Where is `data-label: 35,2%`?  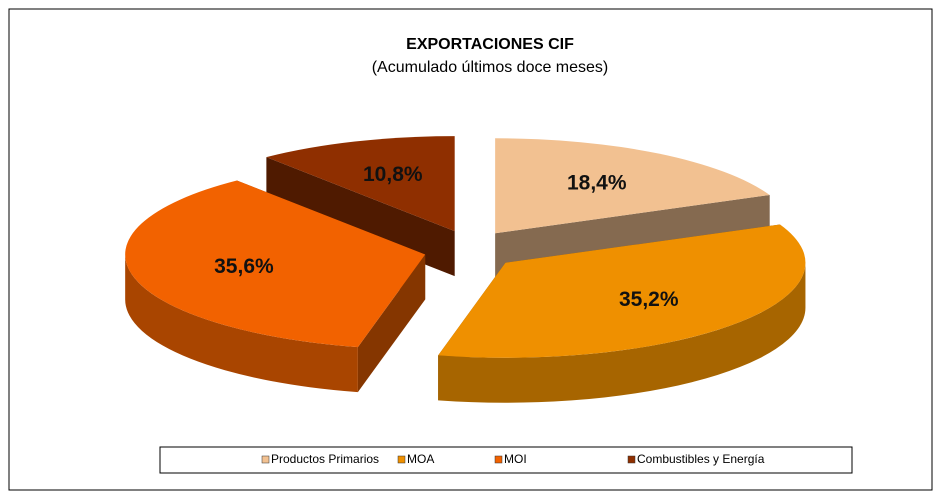
data-label: 35,2% is located at coordinates (649, 299).